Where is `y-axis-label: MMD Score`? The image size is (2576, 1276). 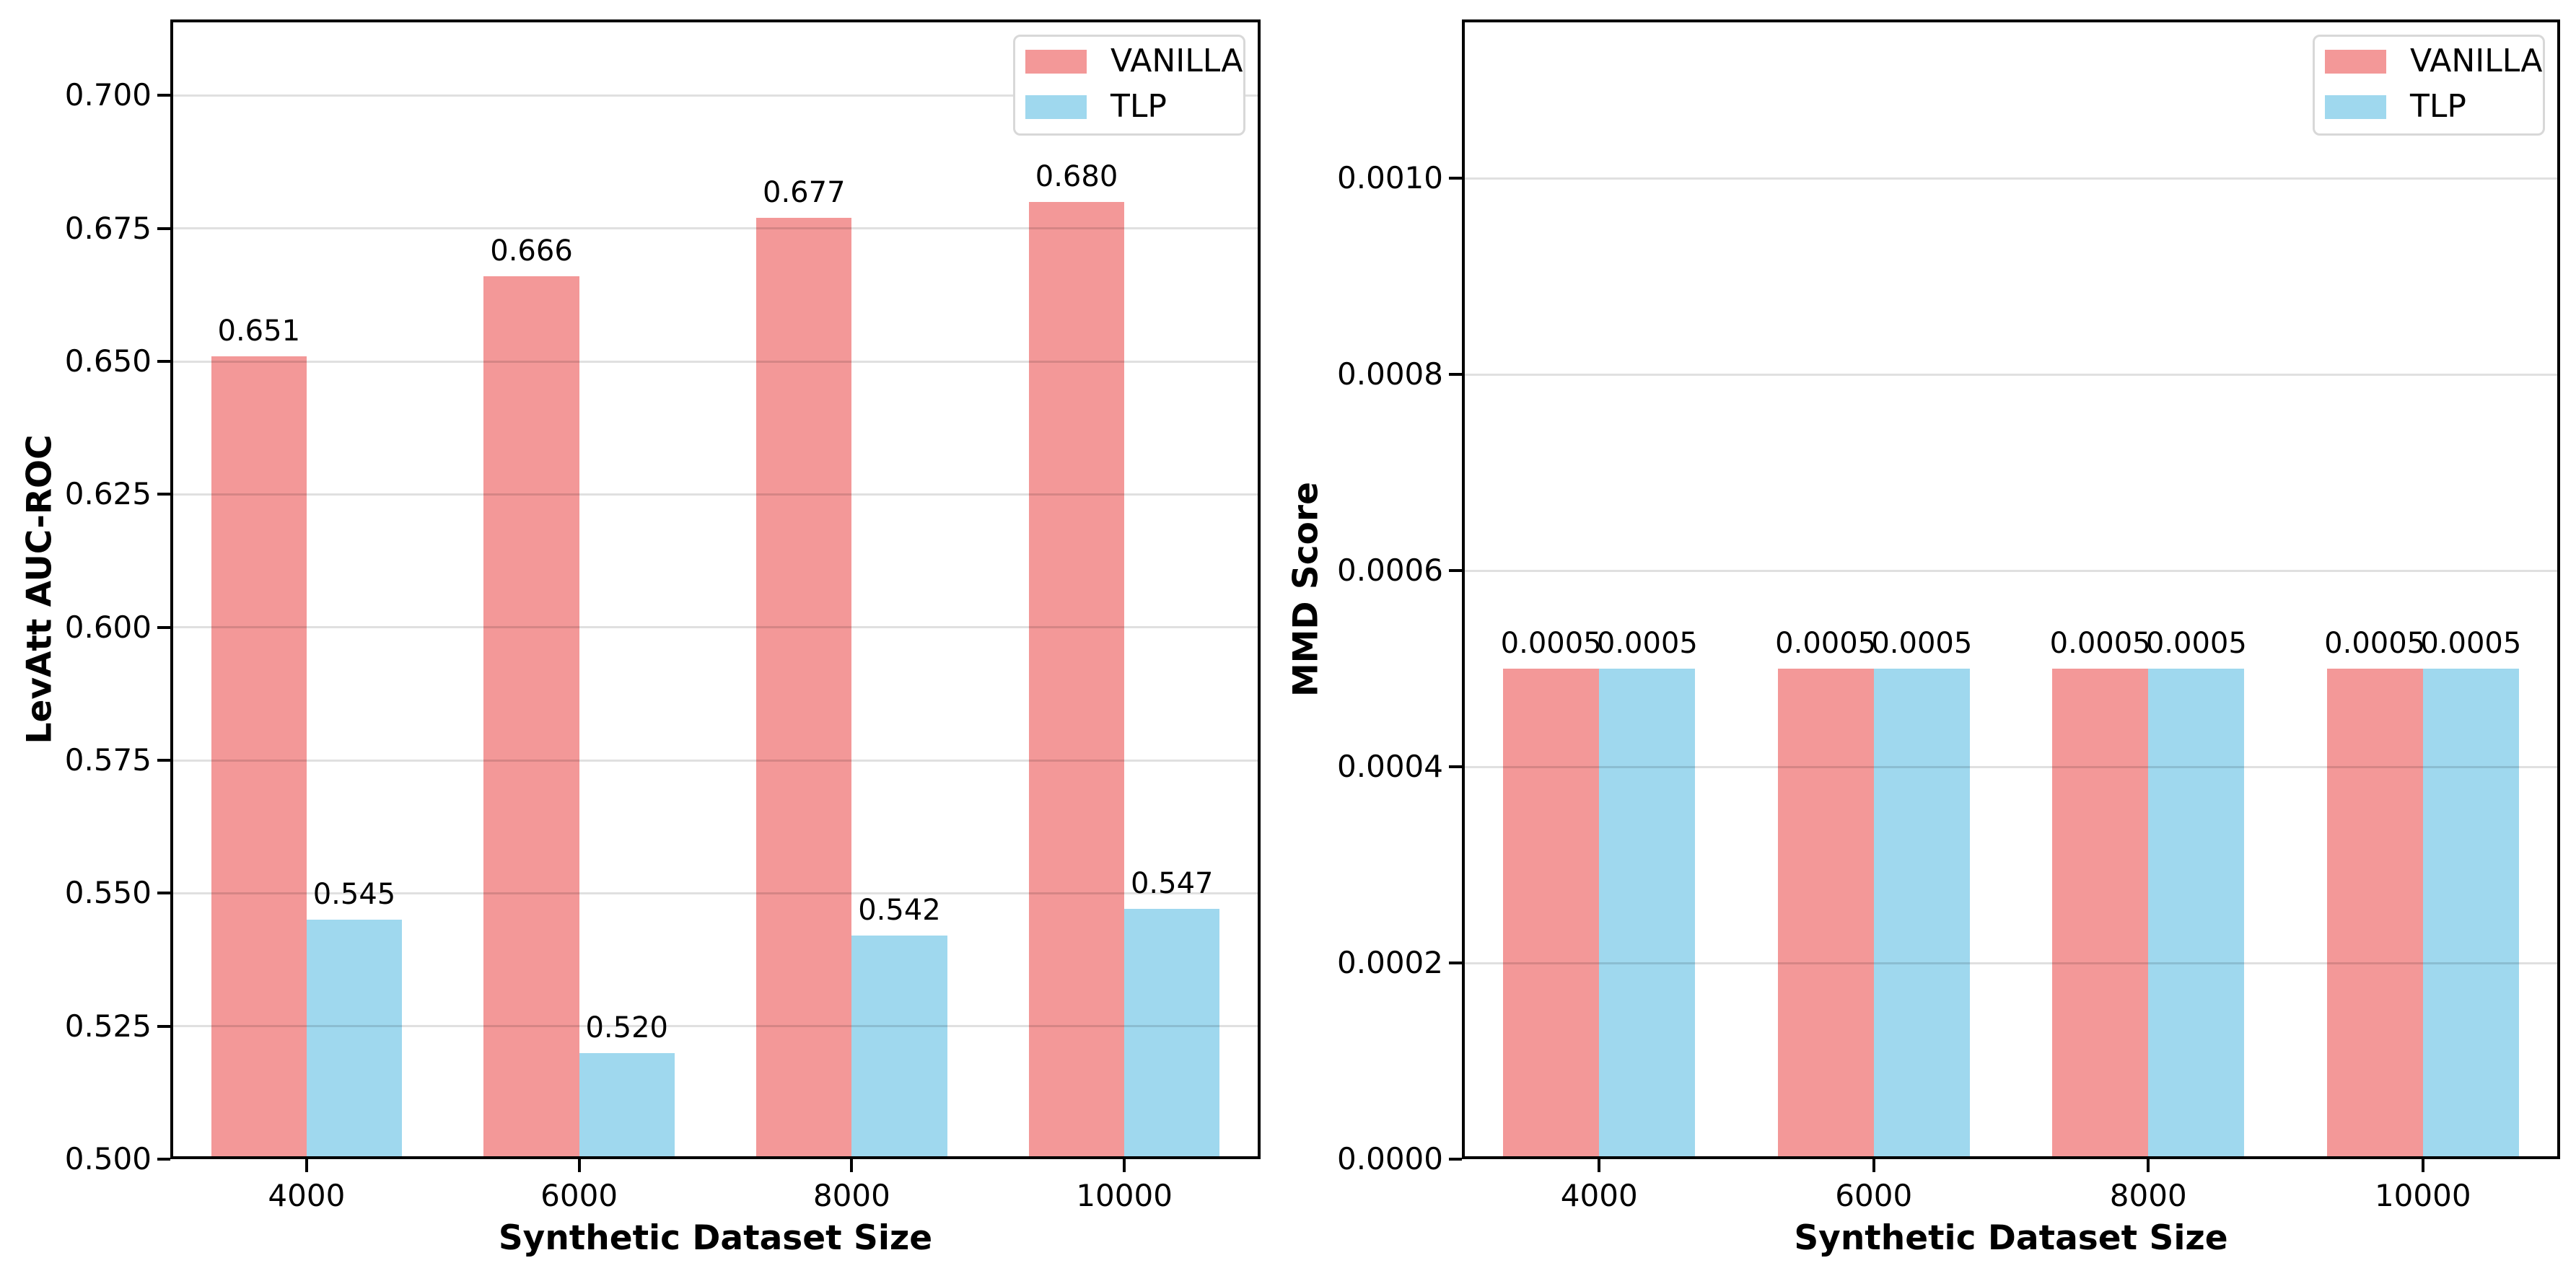
y-axis-label: MMD Score is located at coordinates (1306, 590).